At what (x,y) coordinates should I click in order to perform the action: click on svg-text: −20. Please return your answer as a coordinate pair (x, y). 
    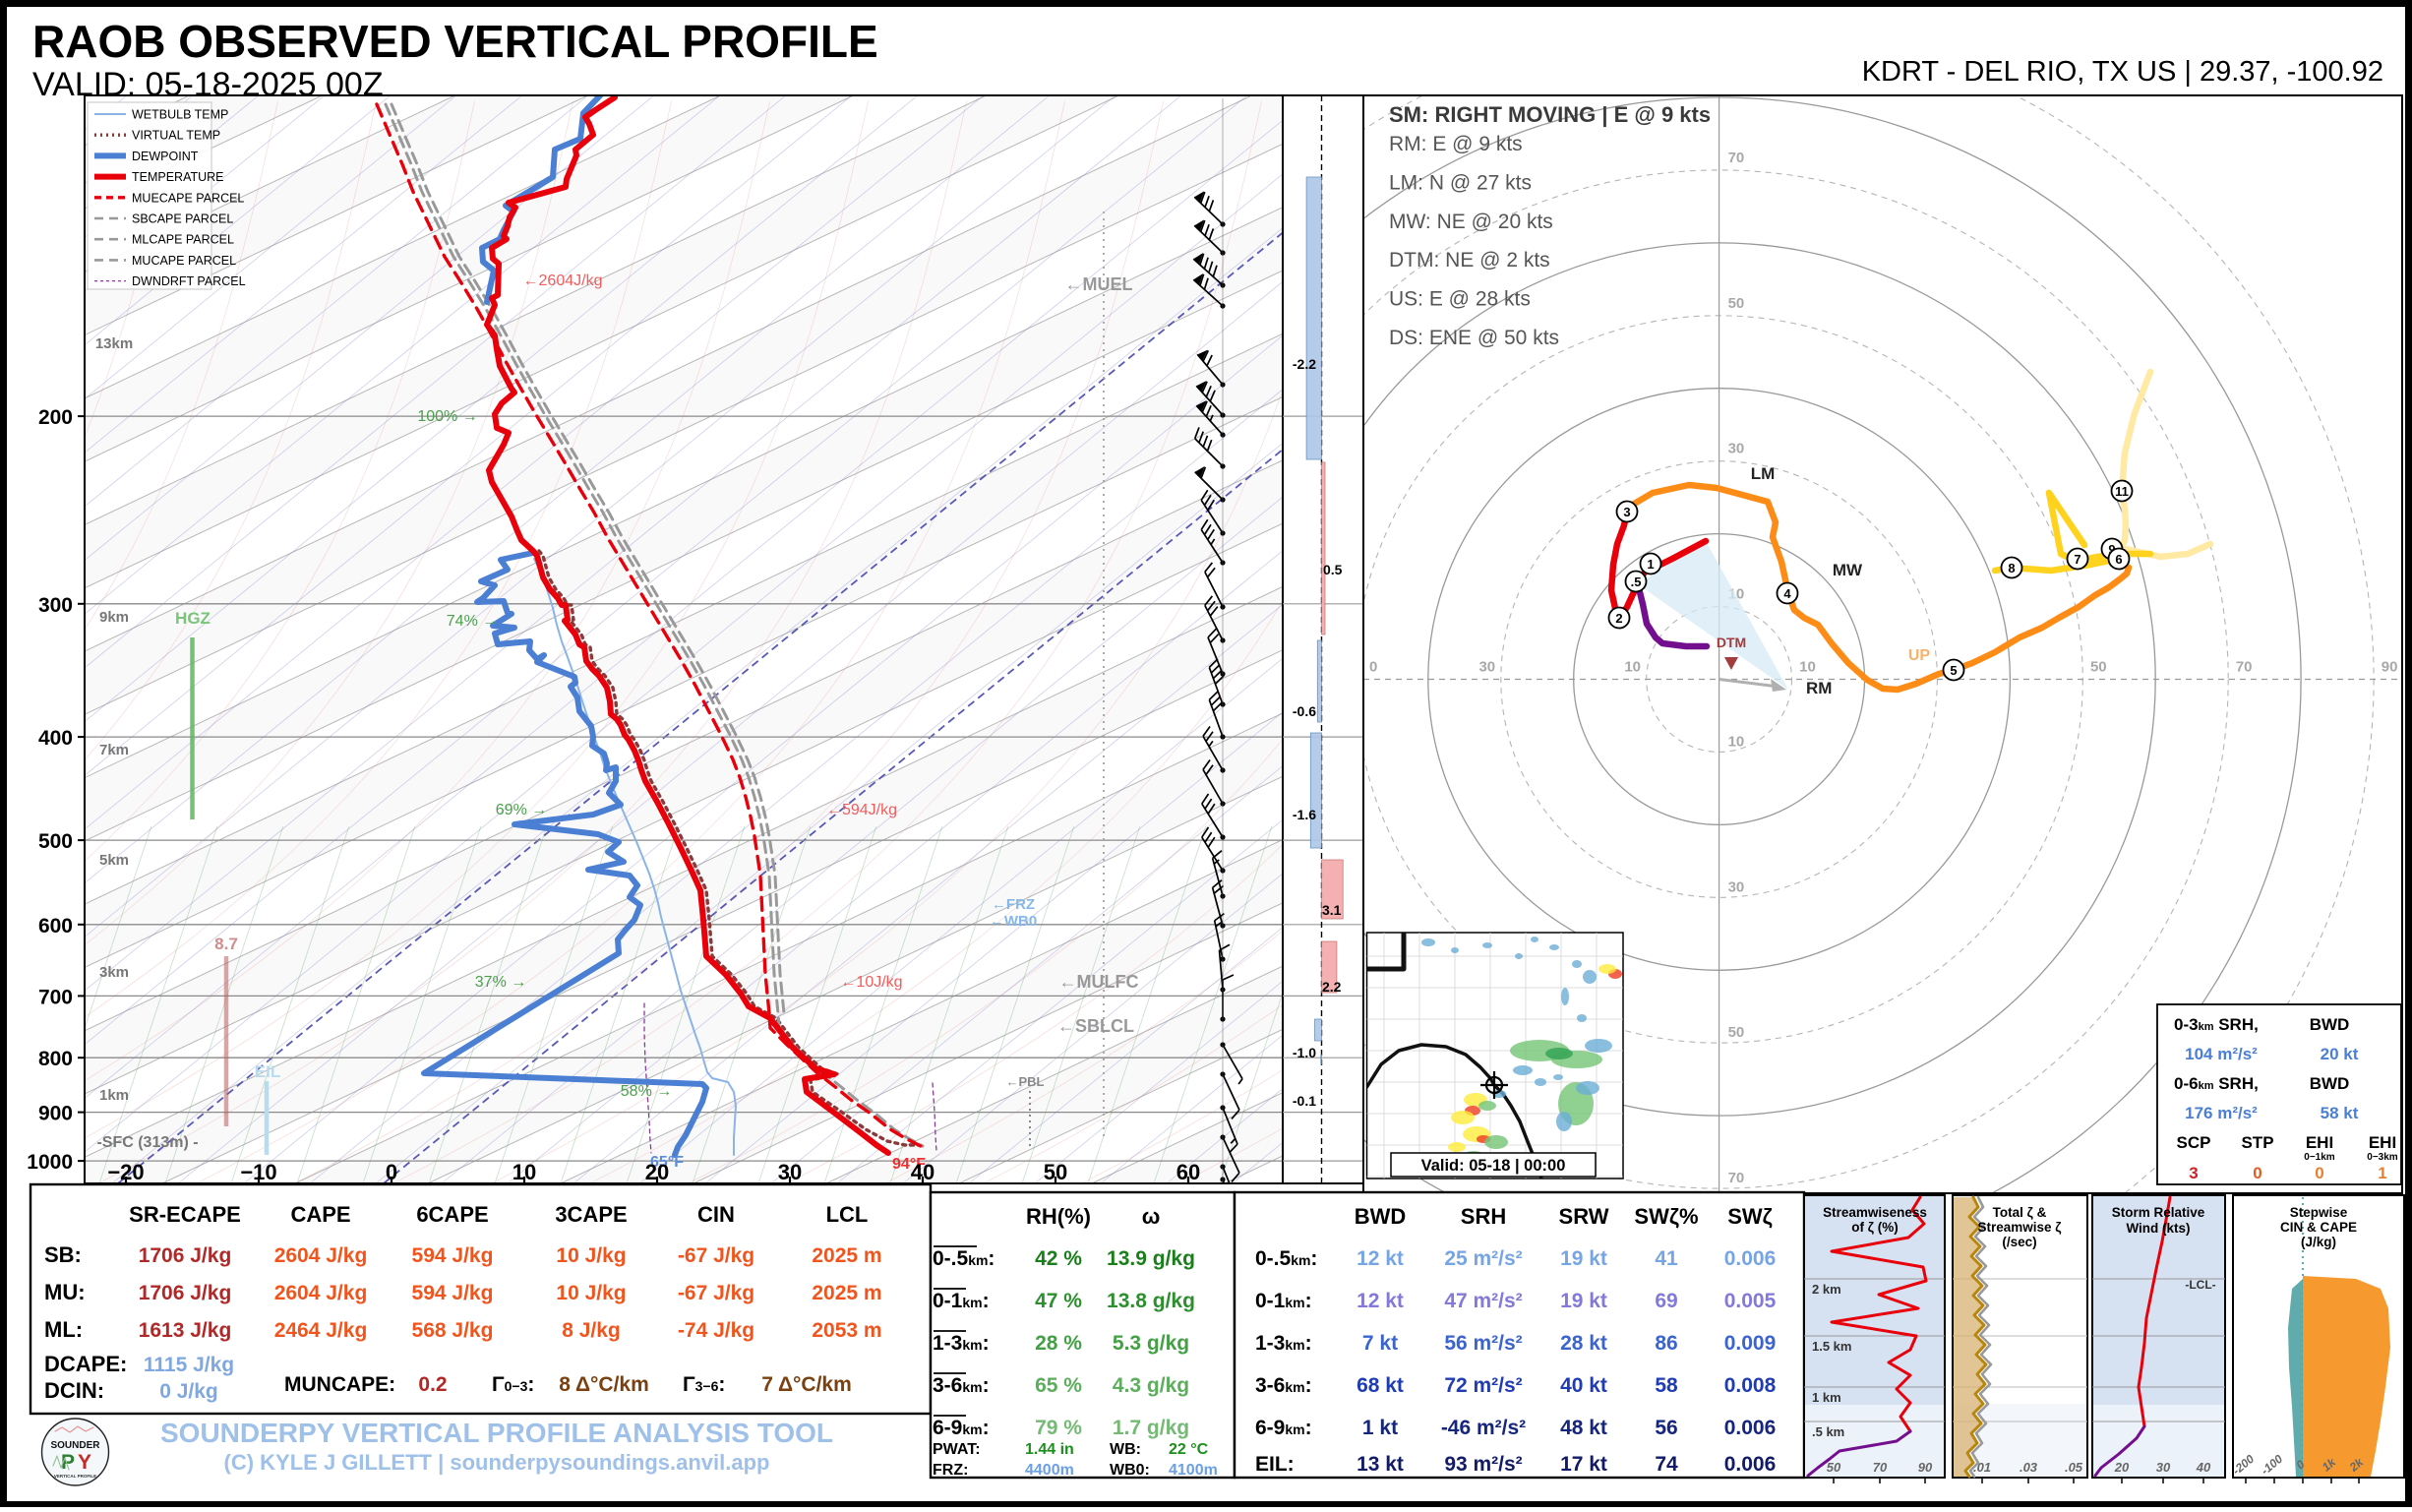
    Looking at the image, I should click on (125, 1172).